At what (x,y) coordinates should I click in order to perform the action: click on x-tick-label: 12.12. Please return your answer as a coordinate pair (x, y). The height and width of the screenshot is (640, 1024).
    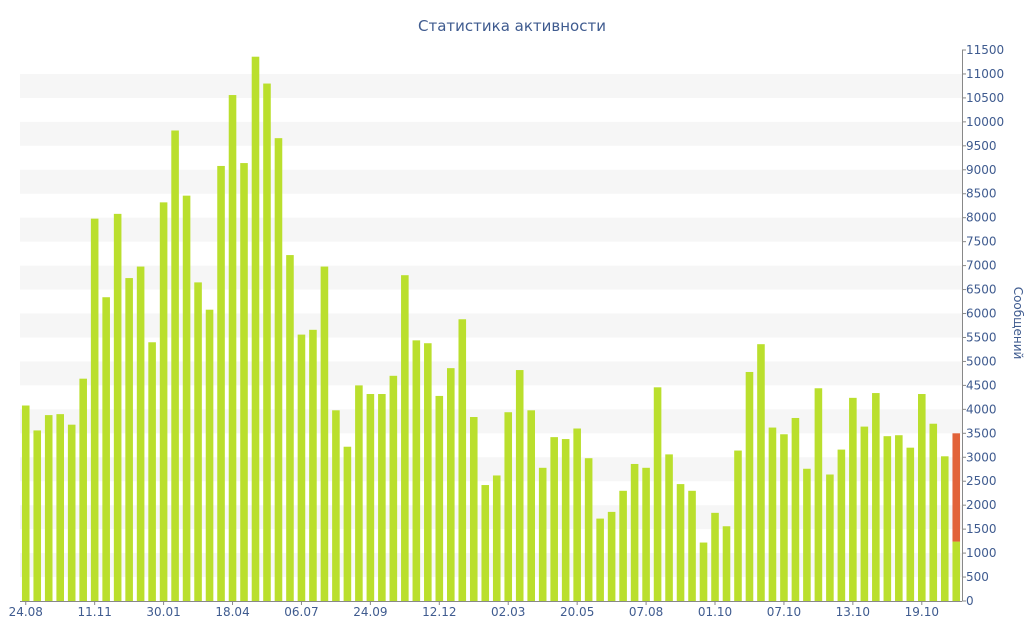
    Looking at the image, I should click on (439, 612).